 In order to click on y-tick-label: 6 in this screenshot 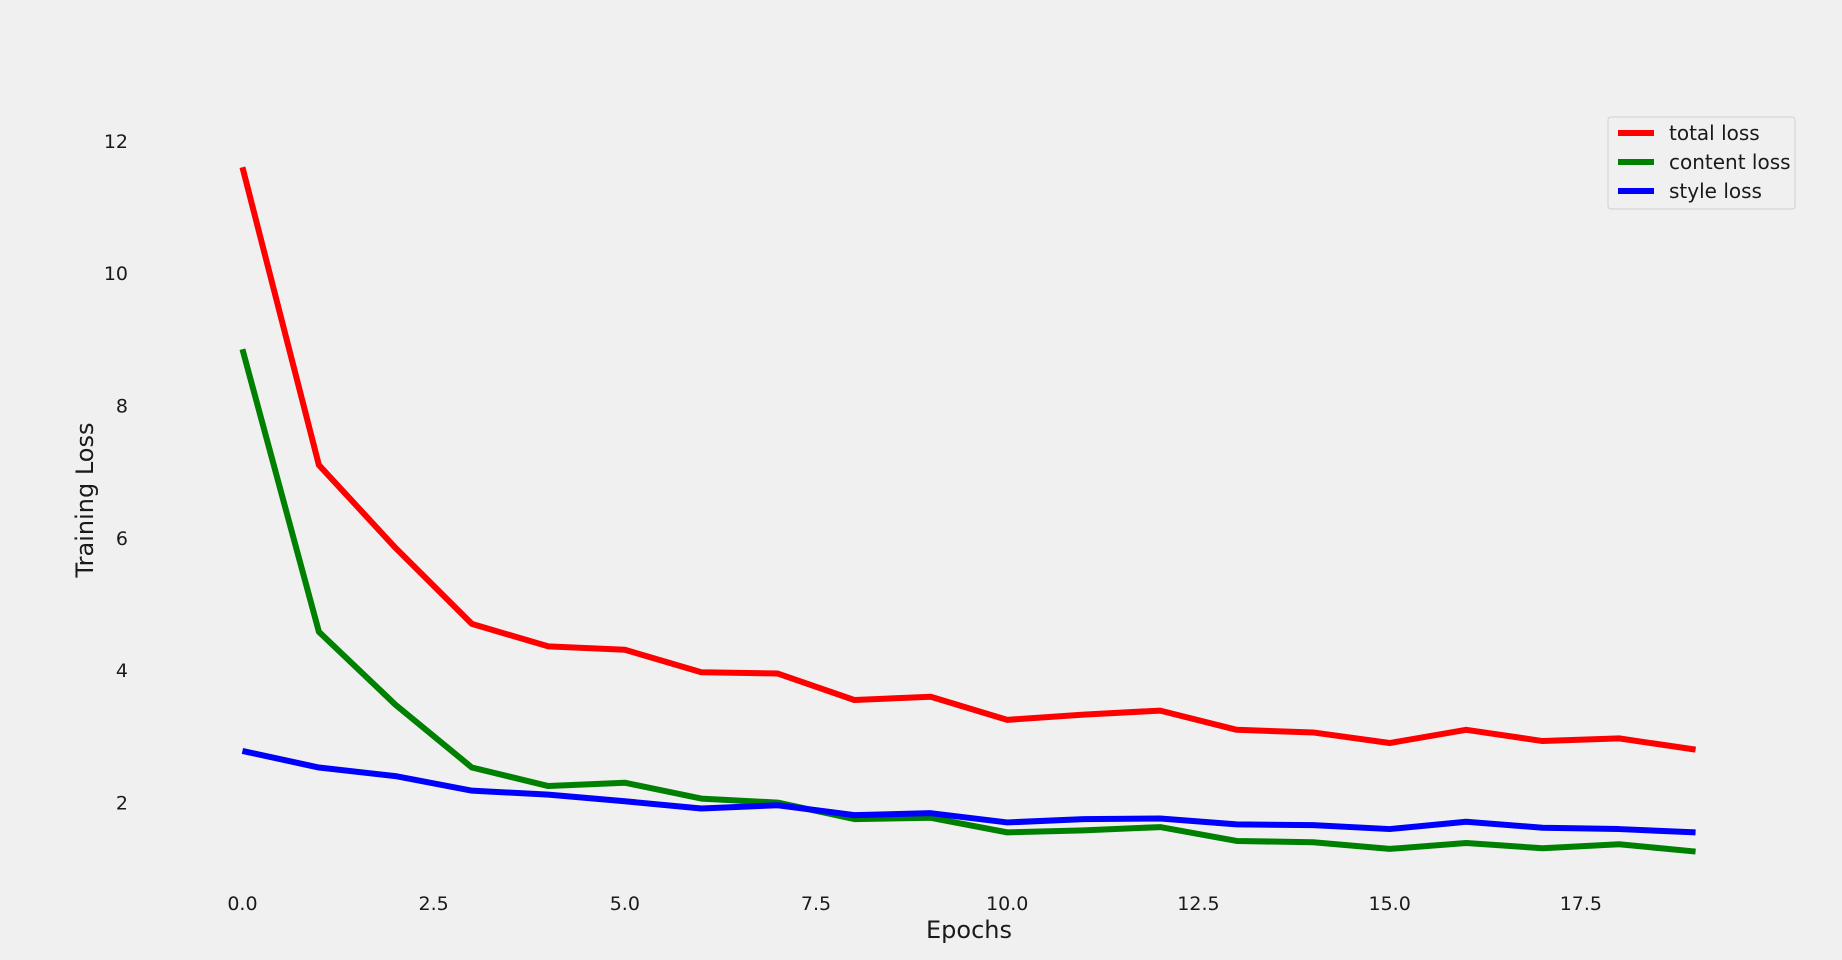, I will do `click(122, 539)`.